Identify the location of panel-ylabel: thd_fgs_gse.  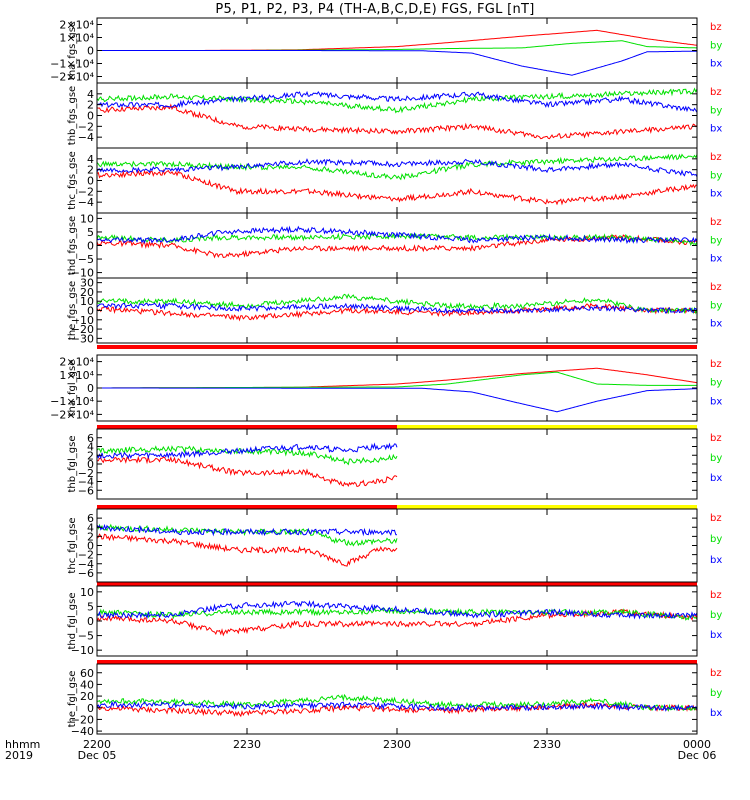
(72, 245).